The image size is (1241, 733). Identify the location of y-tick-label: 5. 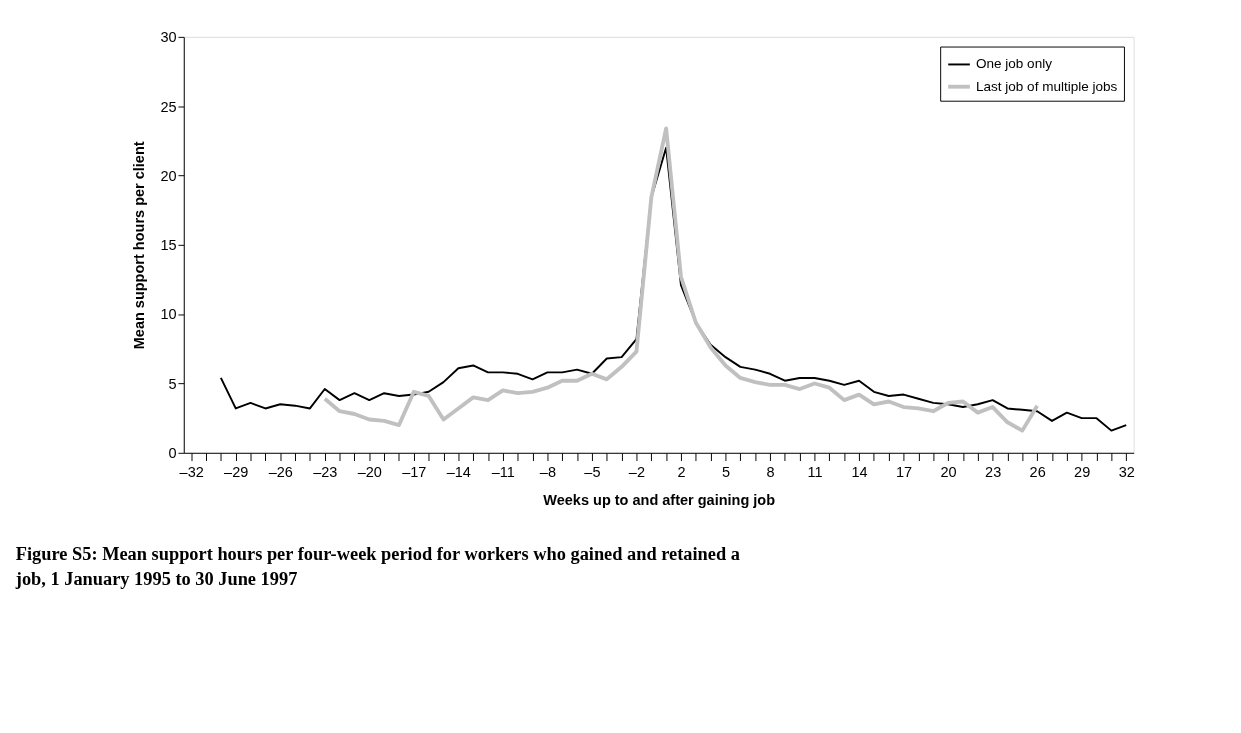
(172, 383).